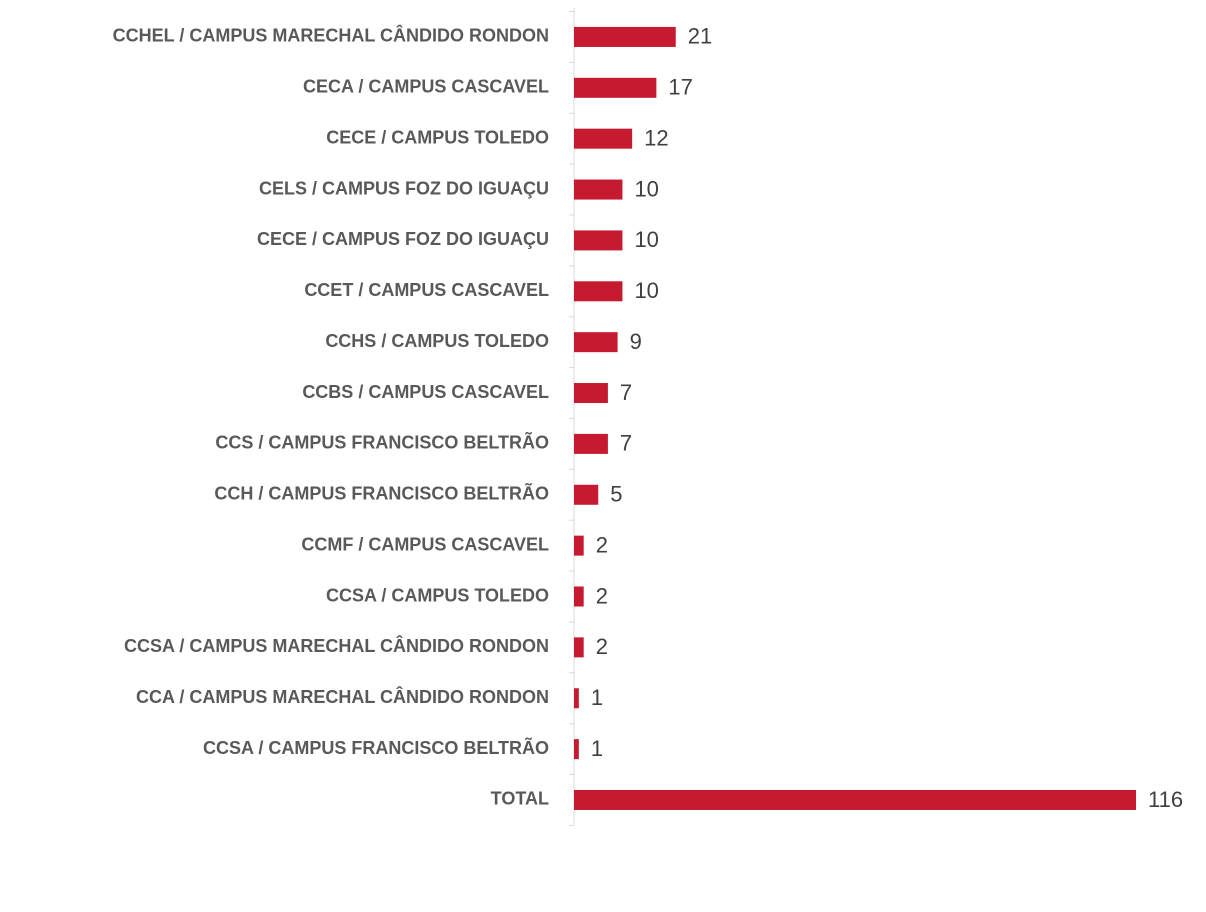 The image size is (1206, 912). What do you see at coordinates (426, 290) in the screenshot?
I see `category-label: CCET / CAMPUS CASCAVEL` at bounding box center [426, 290].